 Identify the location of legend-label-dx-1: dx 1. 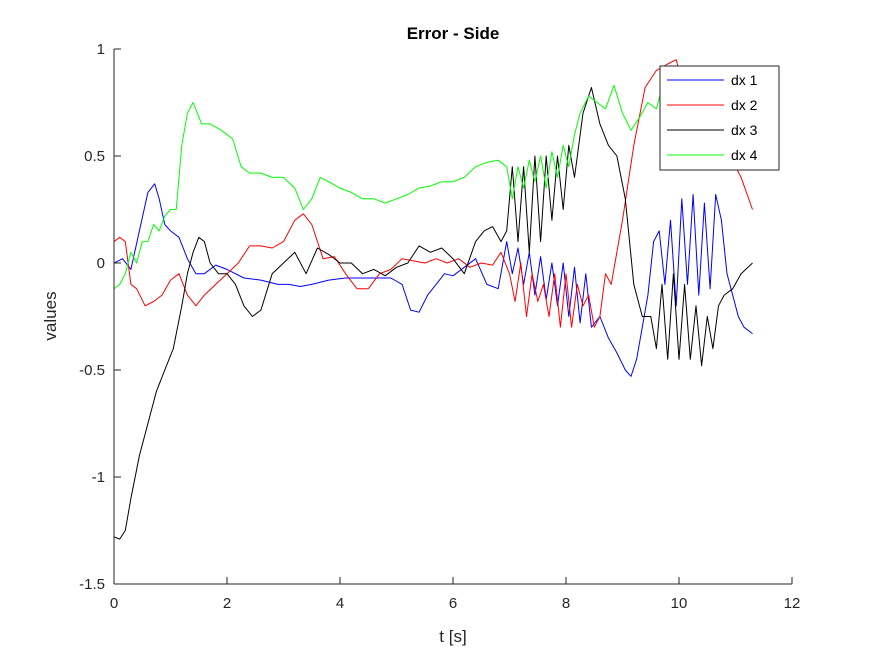
(744, 80).